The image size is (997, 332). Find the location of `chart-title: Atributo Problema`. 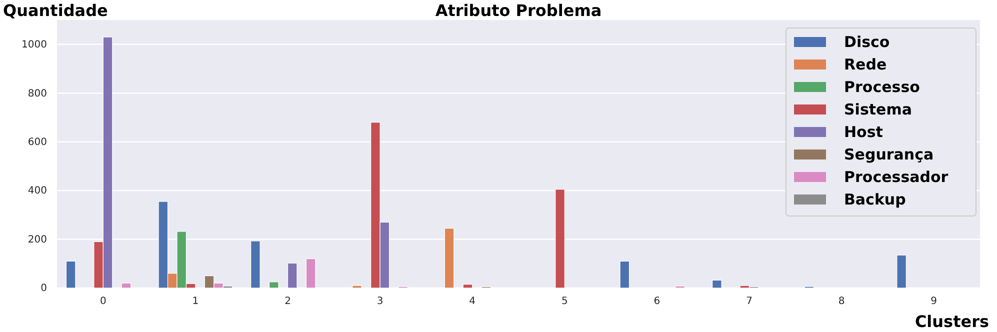

chart-title: Atributo Problema is located at coordinates (518, 10).